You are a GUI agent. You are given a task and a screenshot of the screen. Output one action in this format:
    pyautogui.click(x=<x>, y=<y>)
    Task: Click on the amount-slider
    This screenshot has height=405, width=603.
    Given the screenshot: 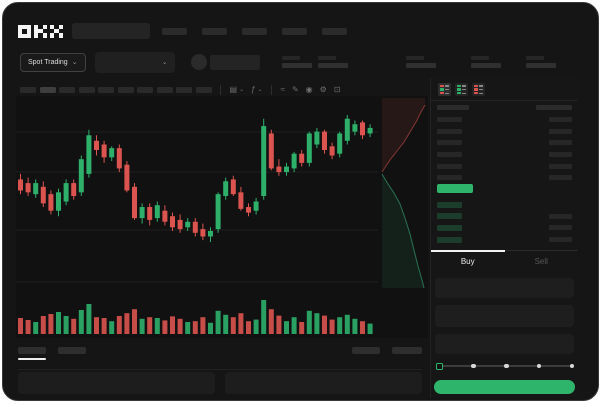 What is the action you would take?
    pyautogui.click(x=505, y=366)
    